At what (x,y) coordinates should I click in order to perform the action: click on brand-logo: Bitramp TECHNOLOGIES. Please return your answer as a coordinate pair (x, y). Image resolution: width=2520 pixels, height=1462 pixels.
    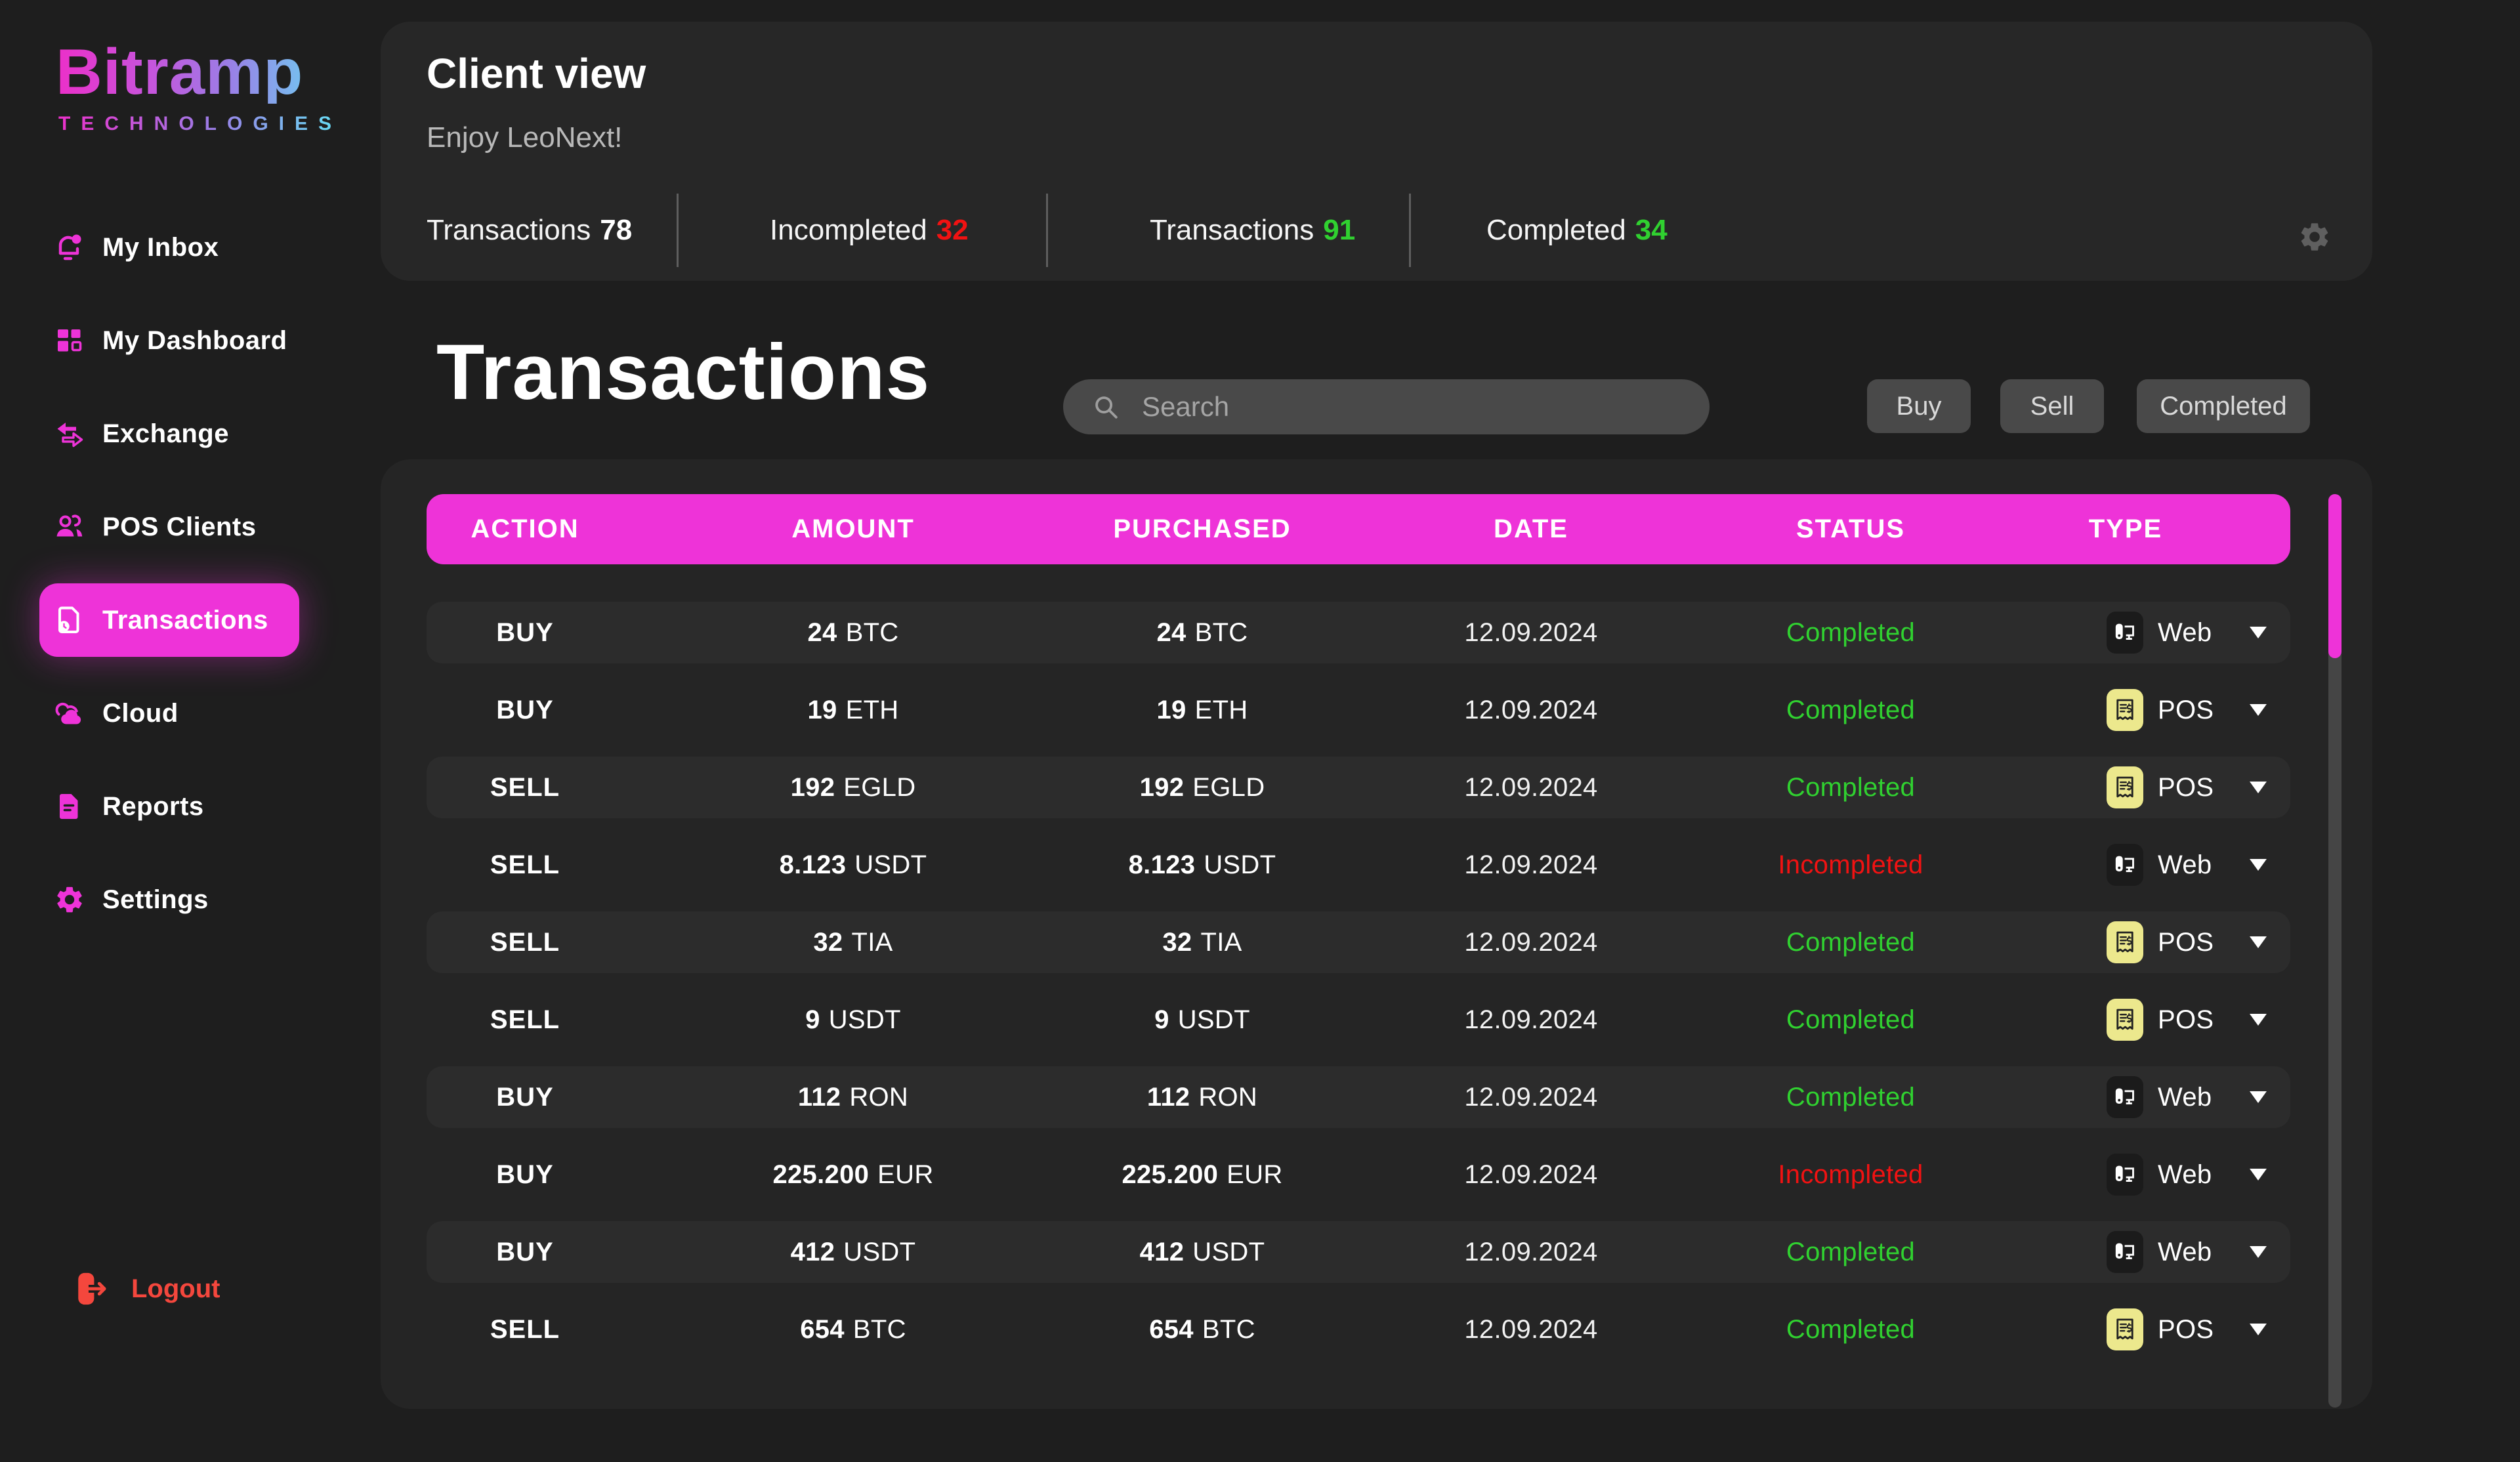
    Looking at the image, I should click on (199, 86).